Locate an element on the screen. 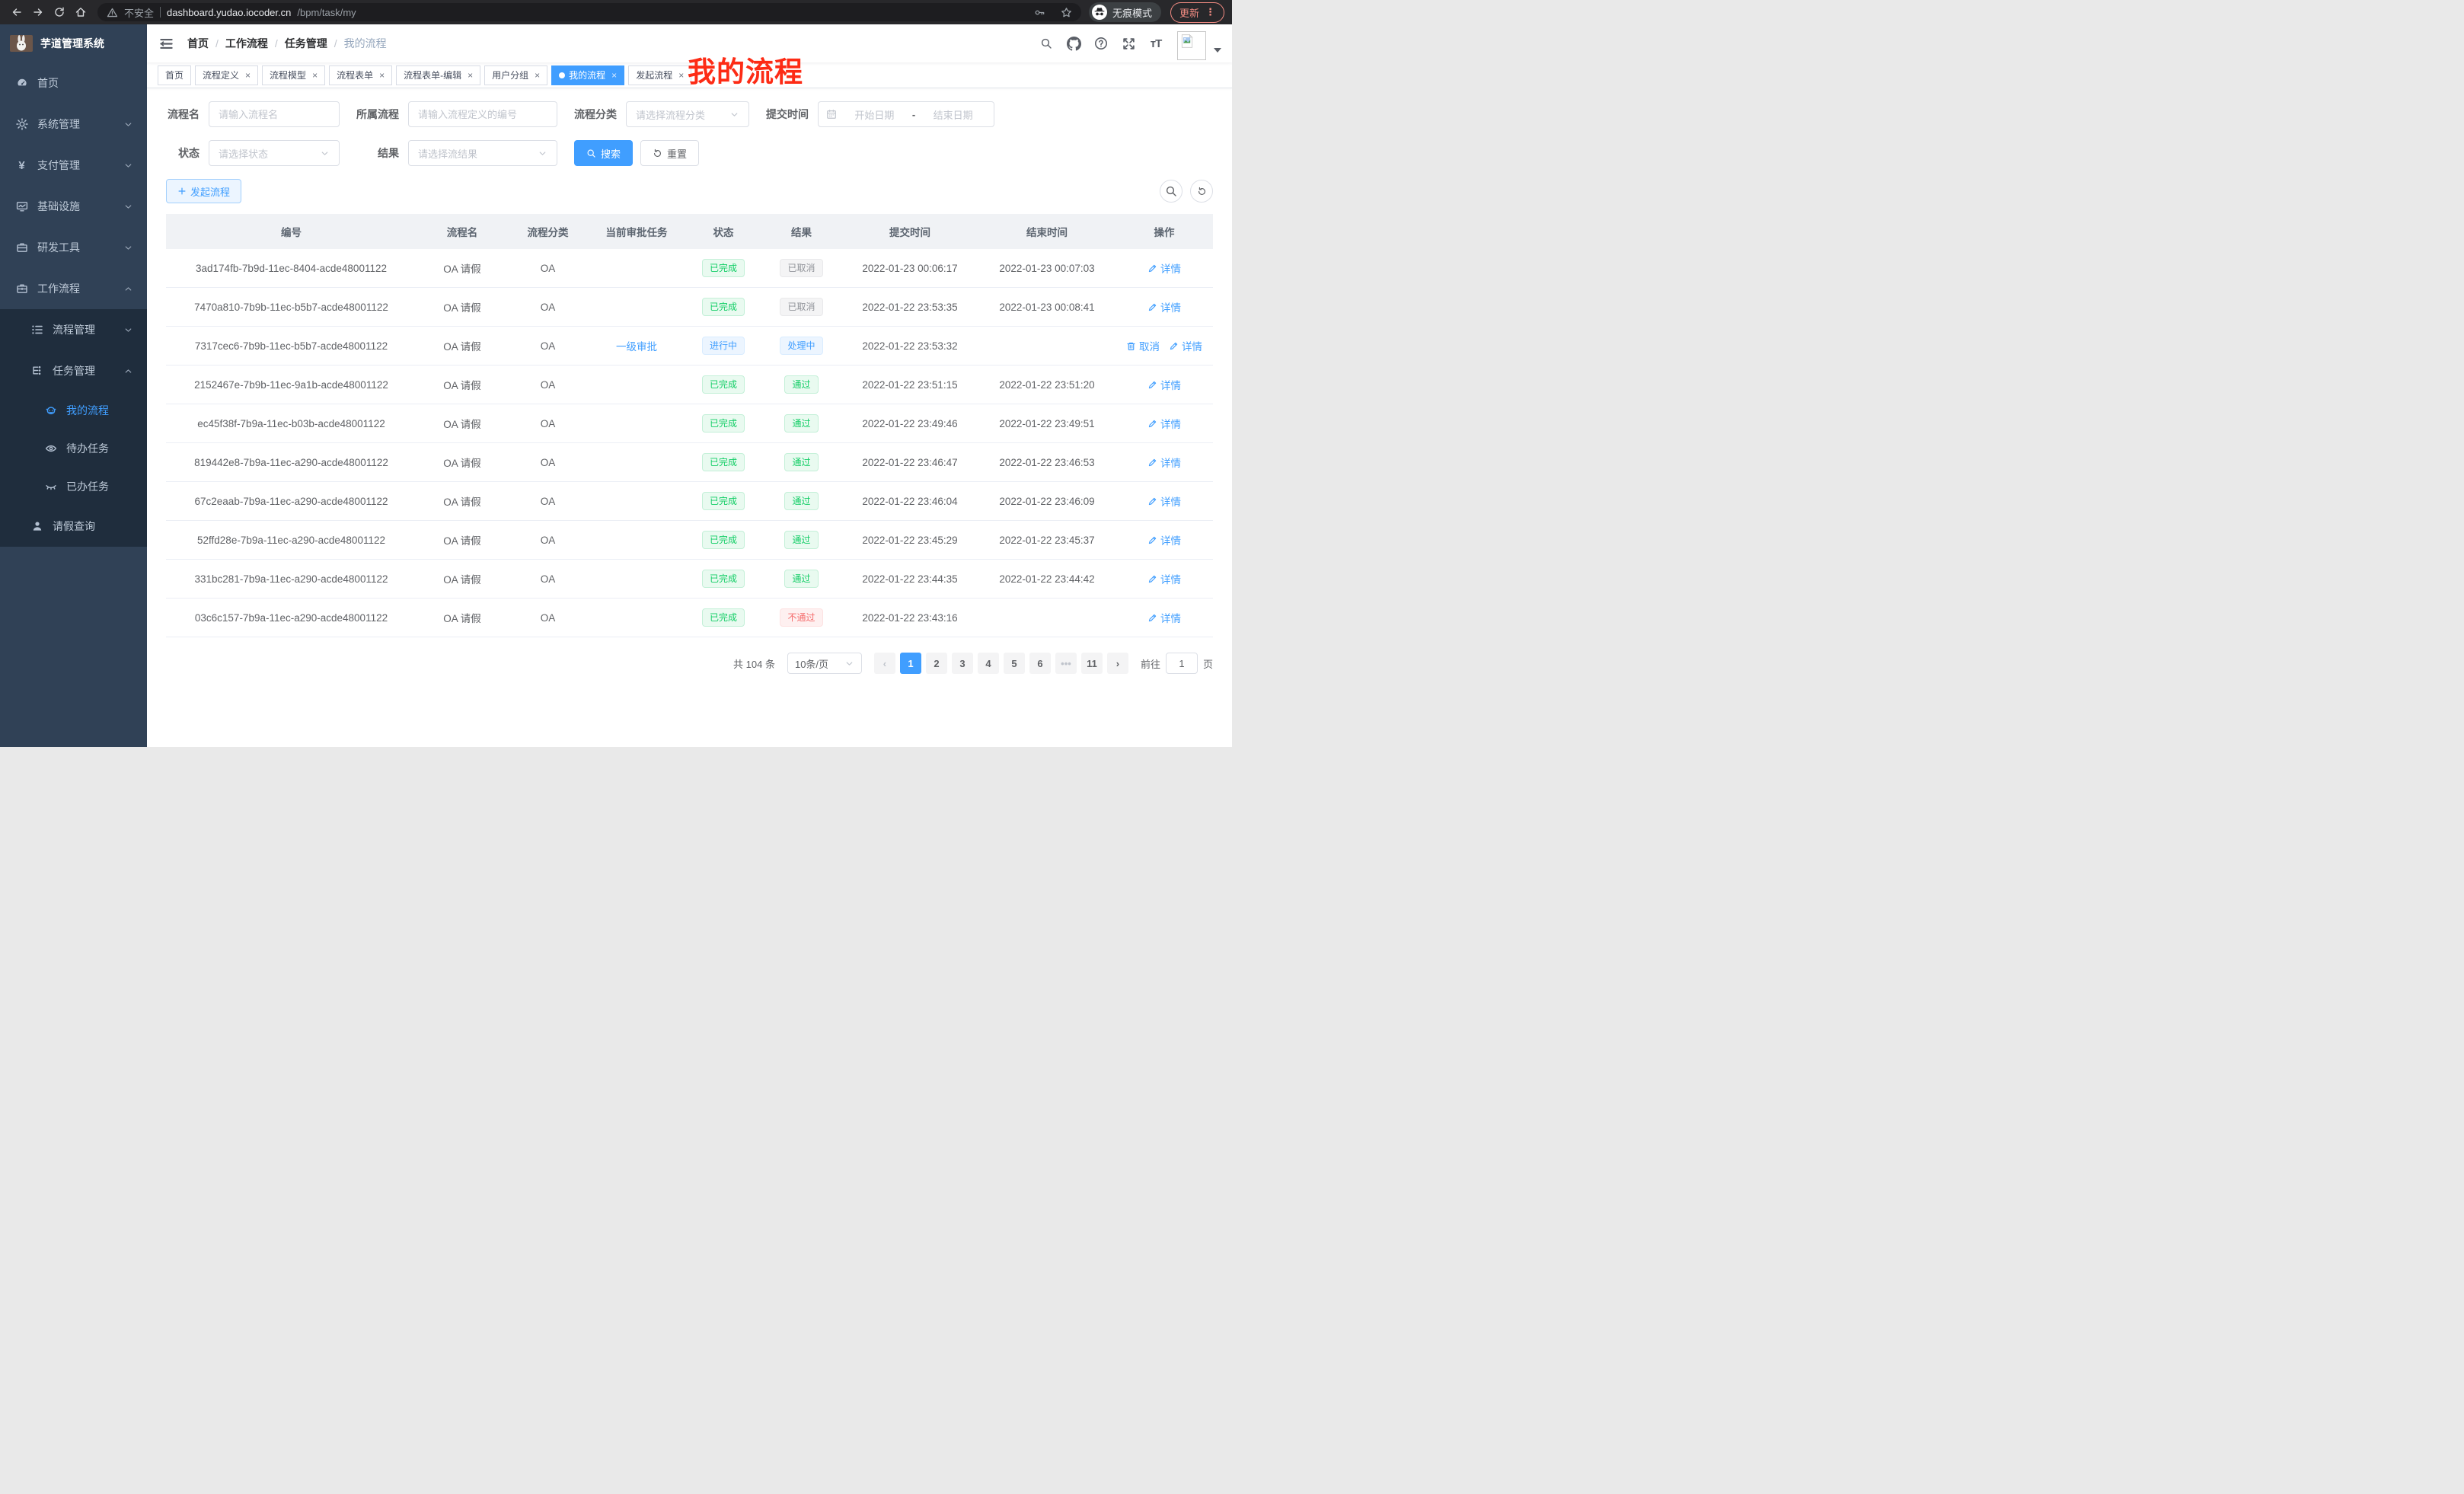 The image size is (2464, 1494). sidebar-item-1: 系统管理 is located at coordinates (73, 124).